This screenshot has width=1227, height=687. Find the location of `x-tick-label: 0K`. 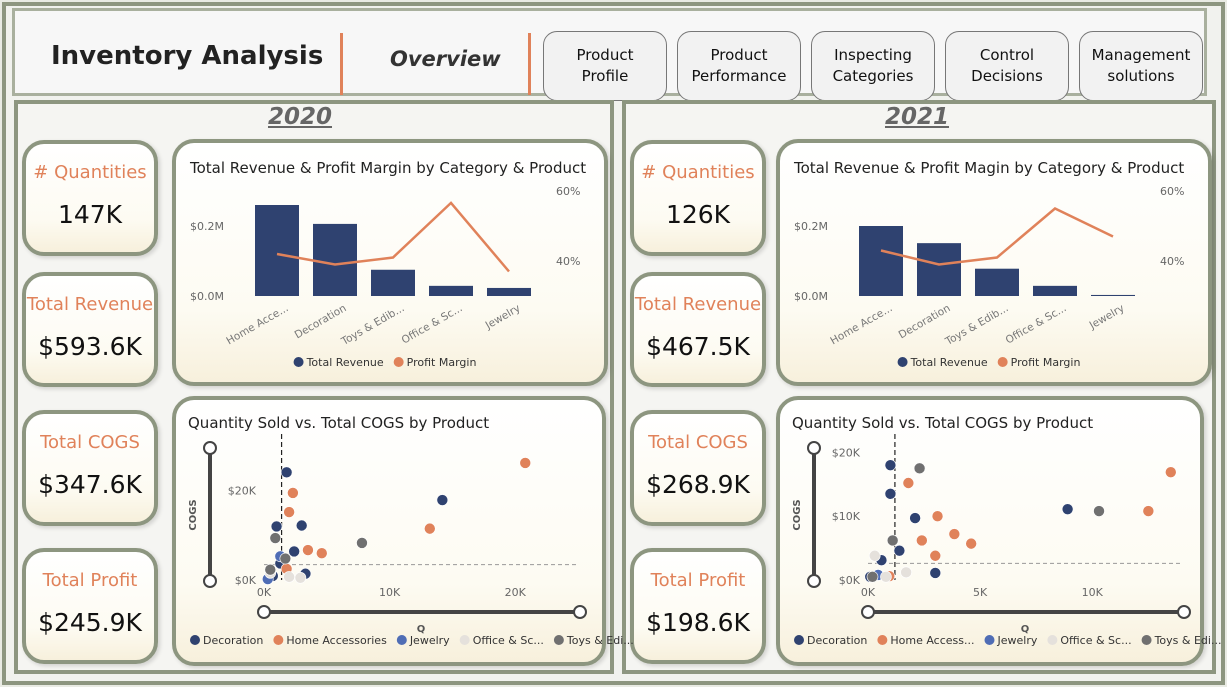

x-tick-label: 0K is located at coordinates (868, 592).